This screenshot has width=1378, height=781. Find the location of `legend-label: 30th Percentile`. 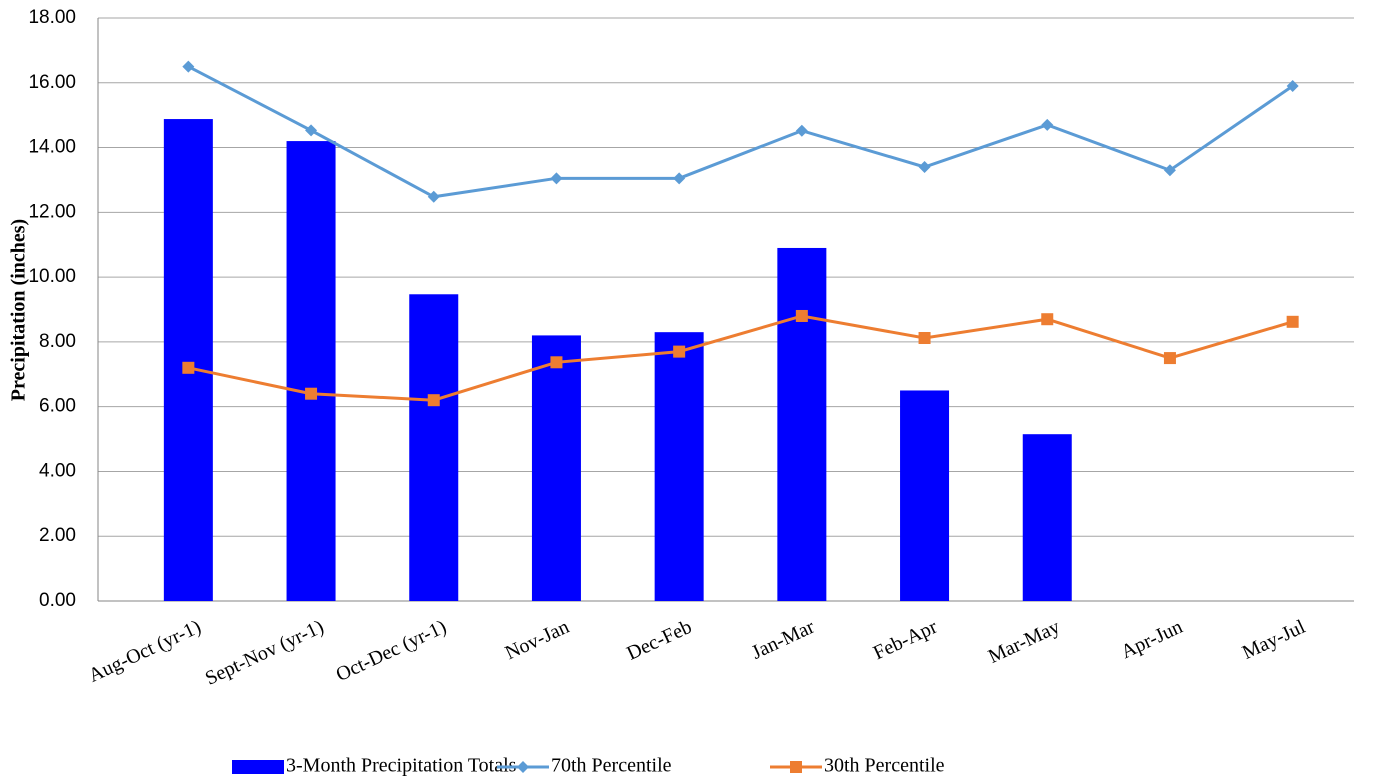

legend-label: 30th Percentile is located at coordinates (884, 766).